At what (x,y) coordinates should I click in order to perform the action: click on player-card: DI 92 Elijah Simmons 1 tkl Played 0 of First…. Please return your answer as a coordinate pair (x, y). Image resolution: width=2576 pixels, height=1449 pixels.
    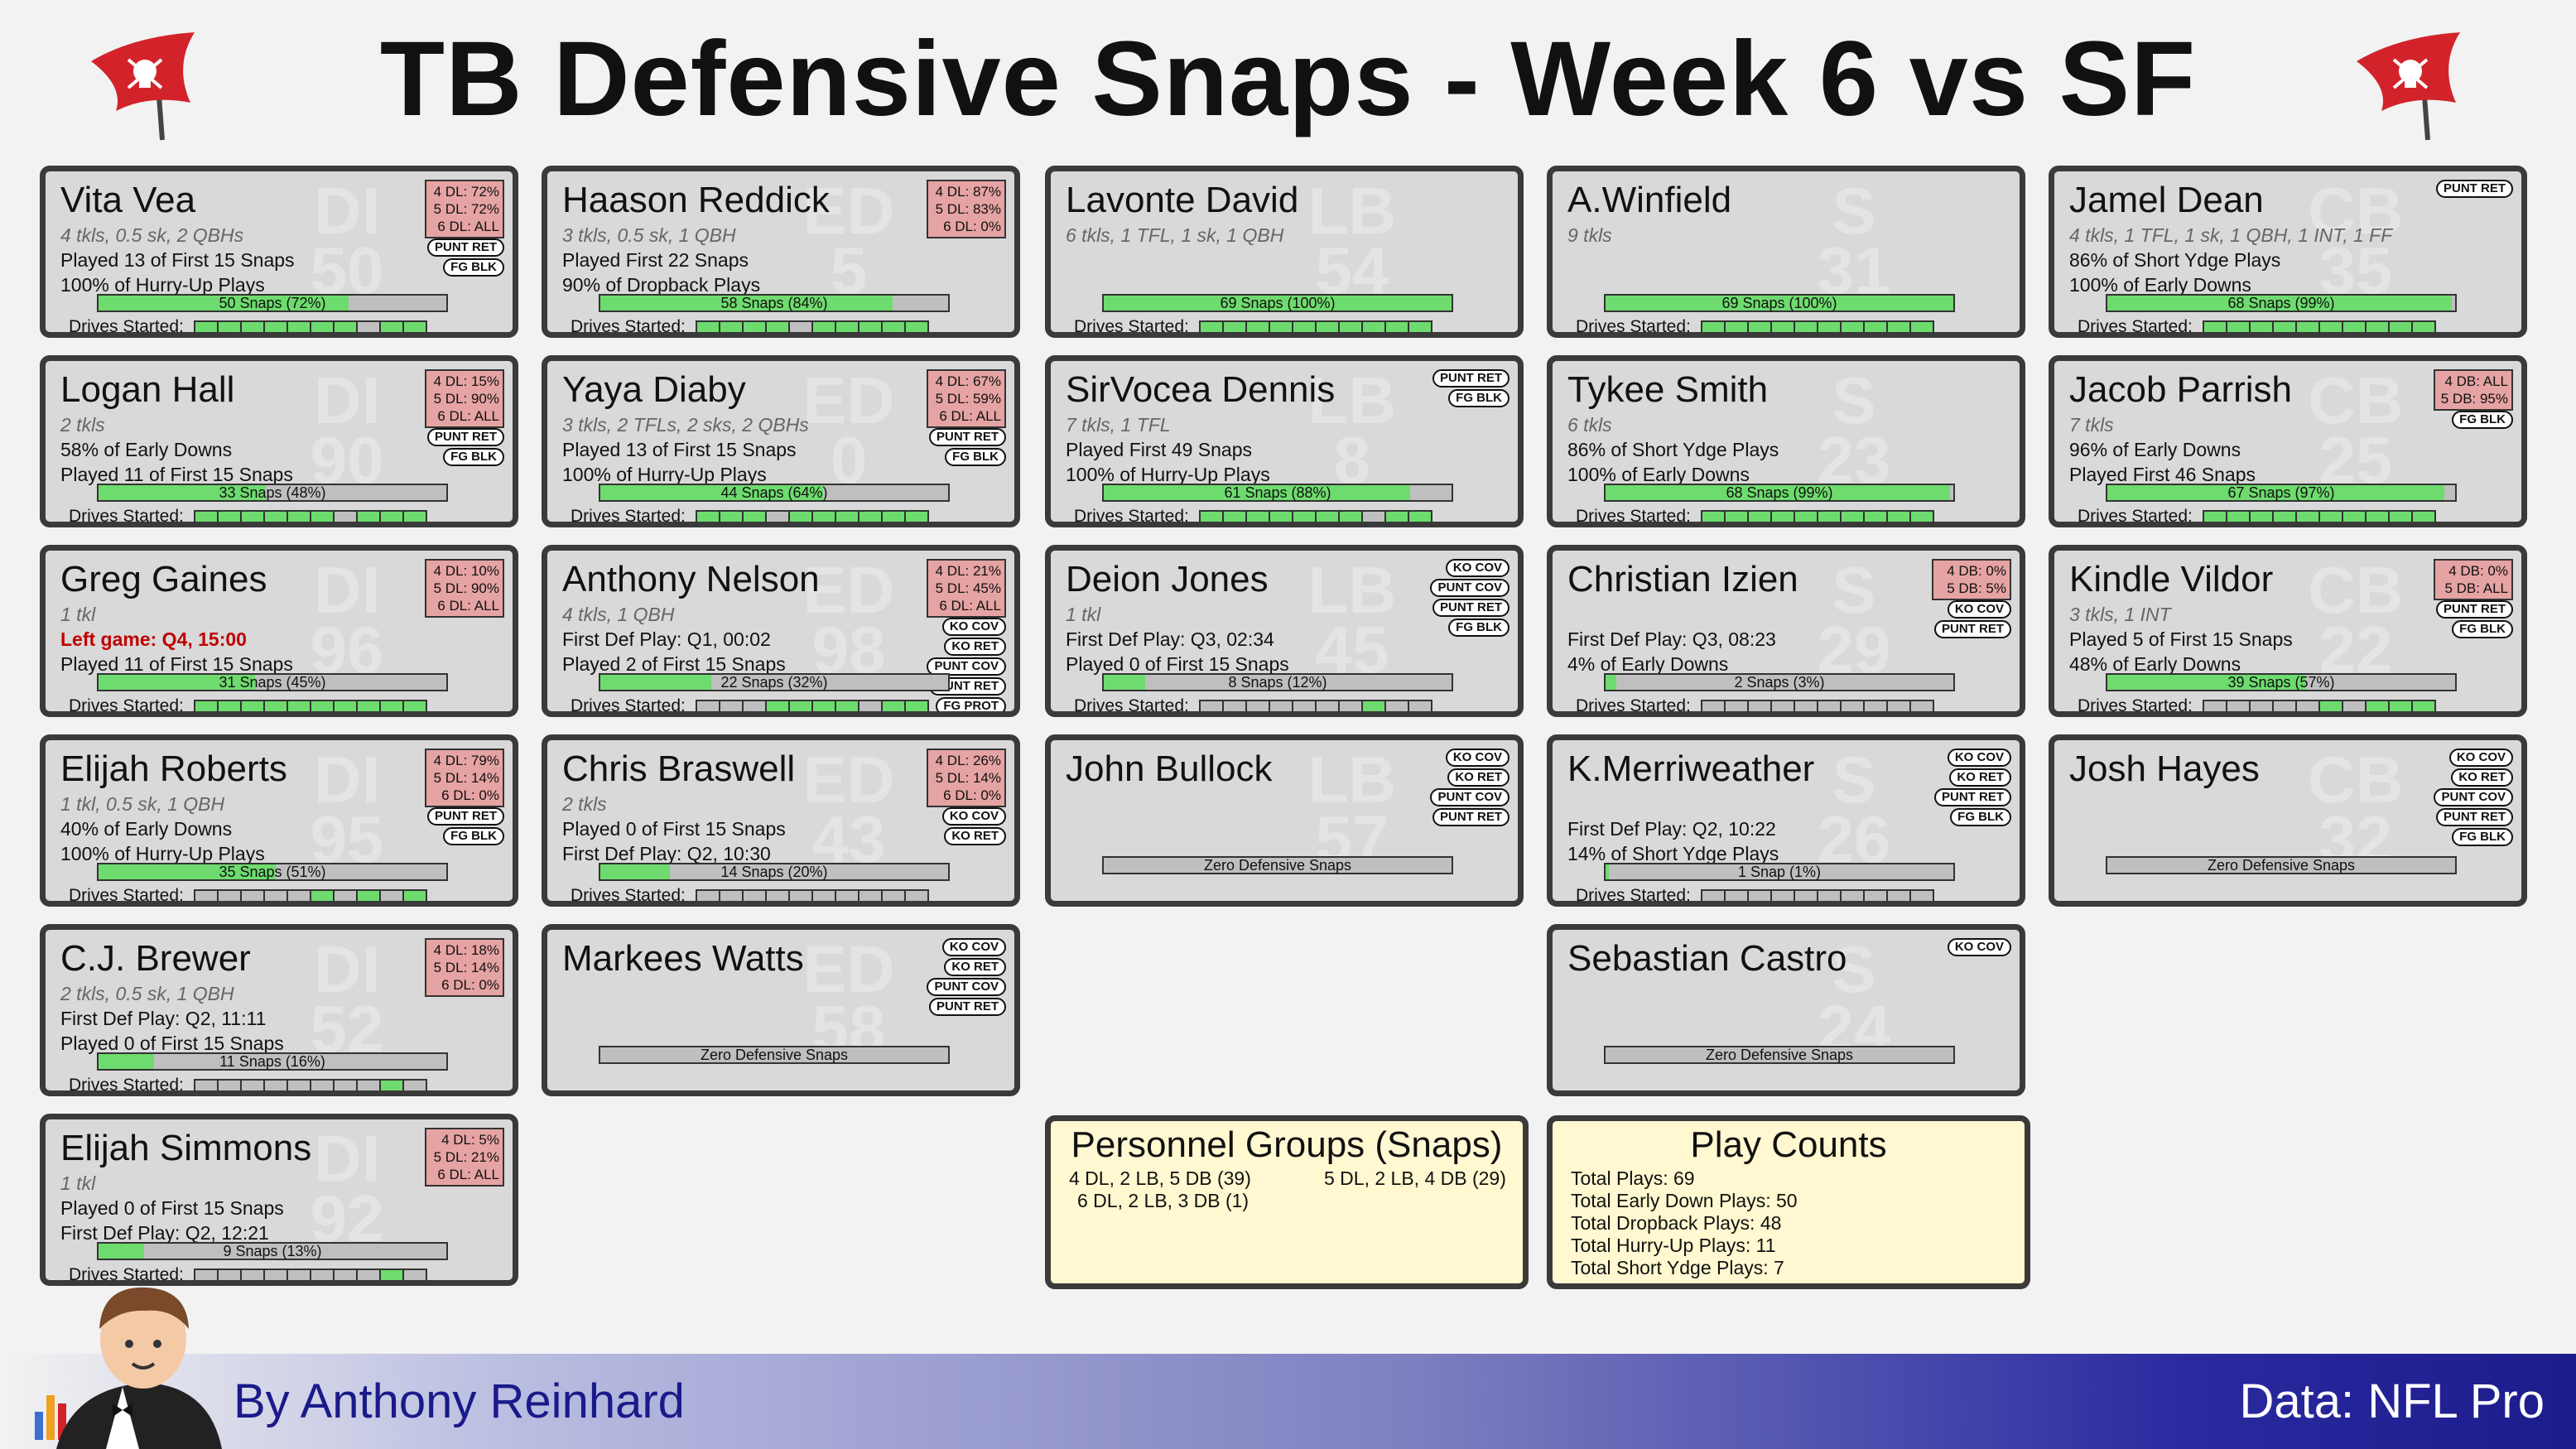
    Looking at the image, I should click on (279, 1200).